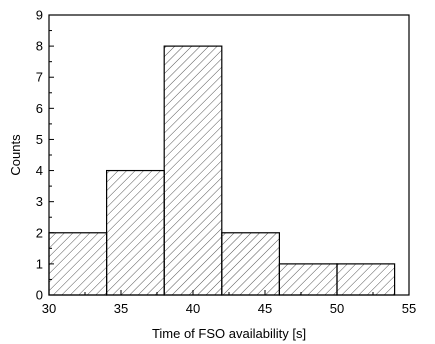 The width and height of the screenshot is (435, 344). What do you see at coordinates (39, 263) in the screenshot?
I see `y-tick-label-1: 1` at bounding box center [39, 263].